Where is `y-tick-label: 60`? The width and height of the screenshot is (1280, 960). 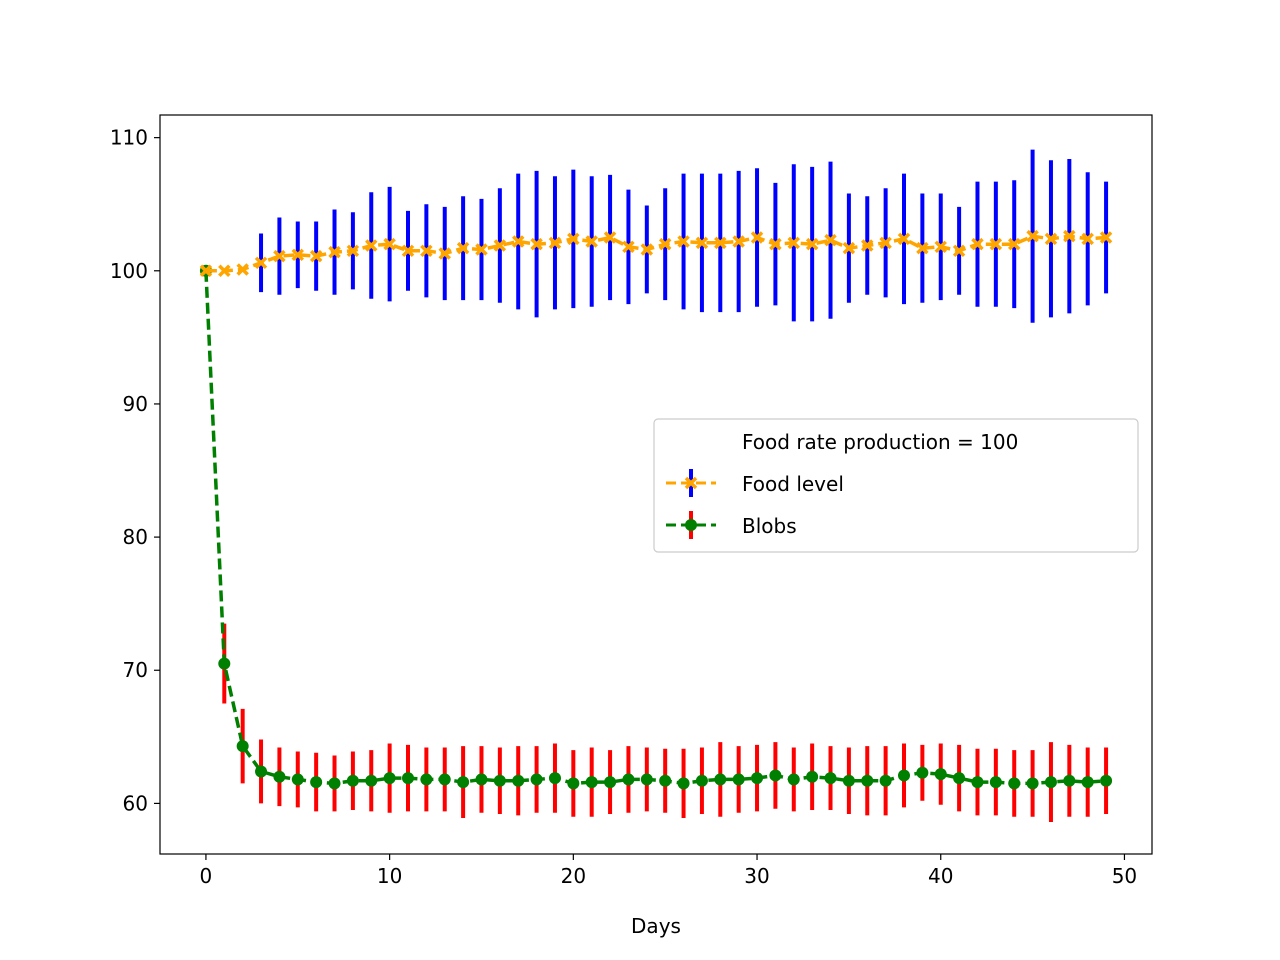
y-tick-label: 60 is located at coordinates (135, 803).